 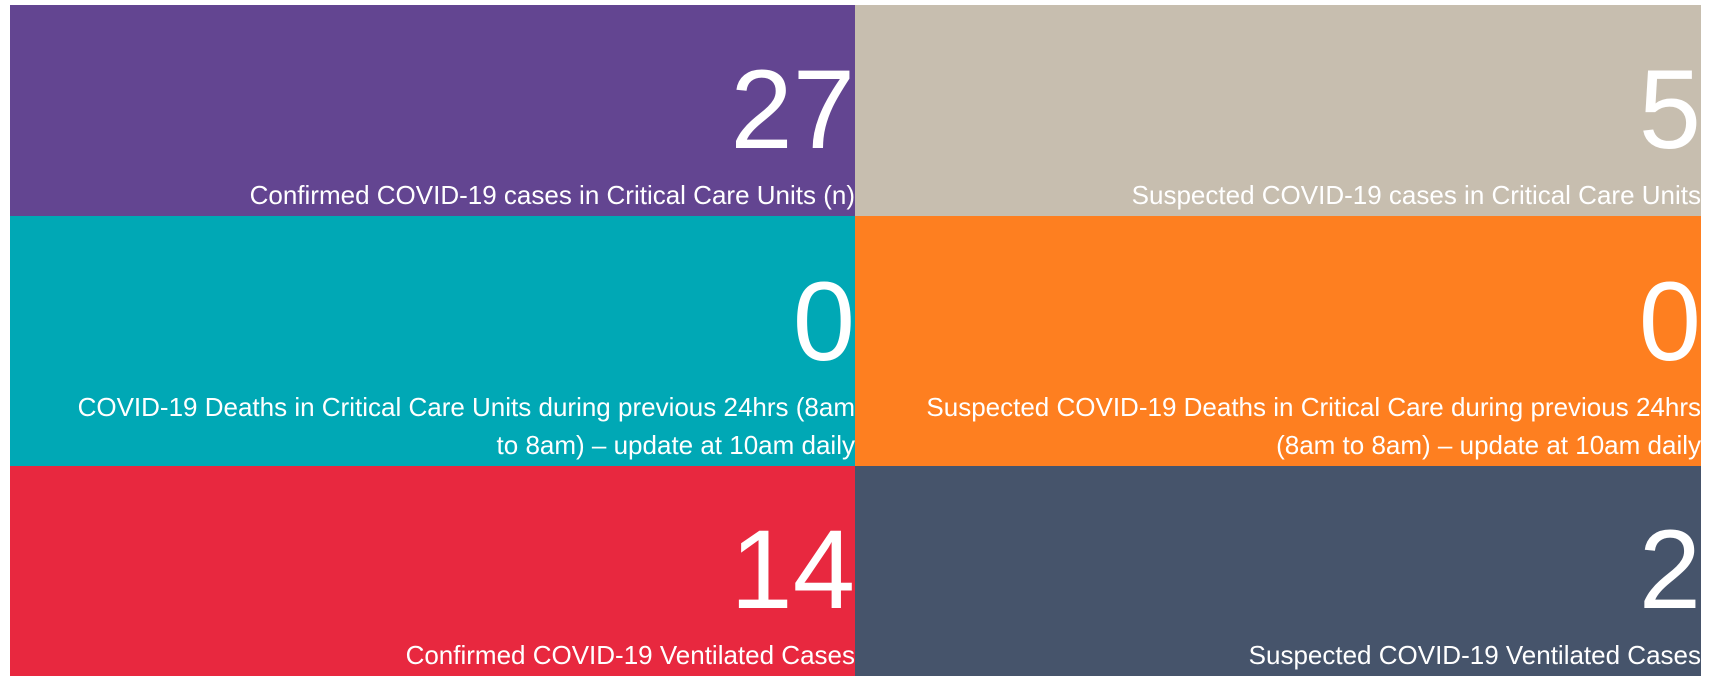 What do you see at coordinates (792, 569) in the screenshot?
I see `kpi-value: 14` at bounding box center [792, 569].